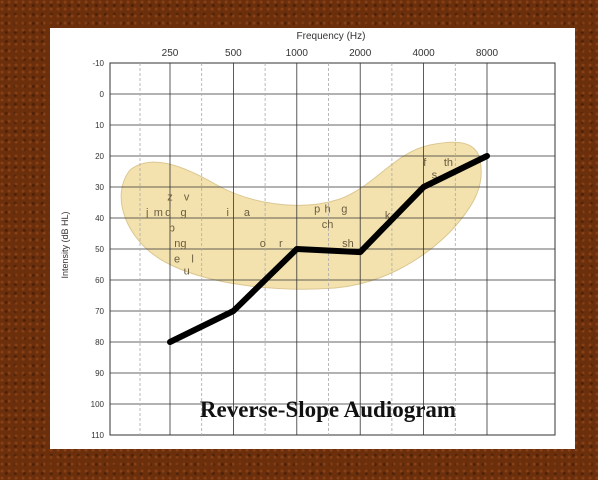  Describe the element at coordinates (228, 213) in the screenshot. I see `phoneme-label: i` at that location.